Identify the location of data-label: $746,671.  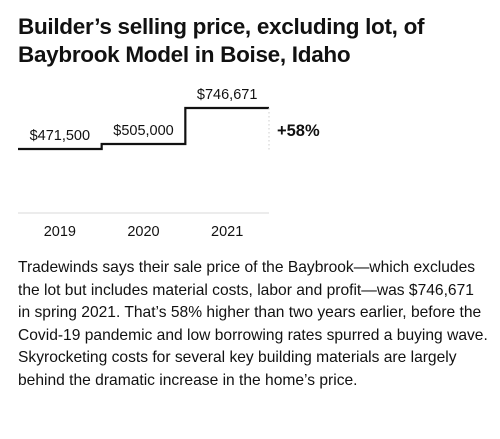
(227, 95).